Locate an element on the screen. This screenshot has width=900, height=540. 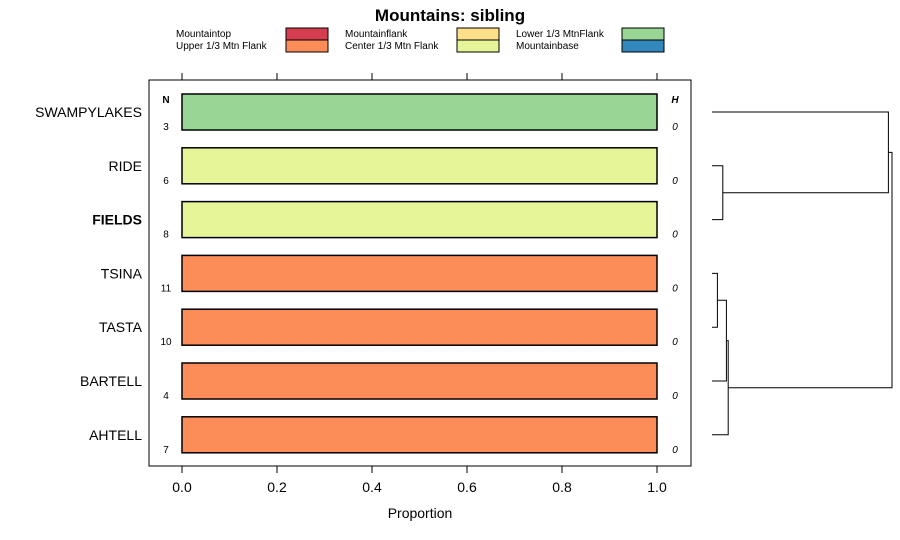
x-tick-label: 0.0 is located at coordinates (182, 487).